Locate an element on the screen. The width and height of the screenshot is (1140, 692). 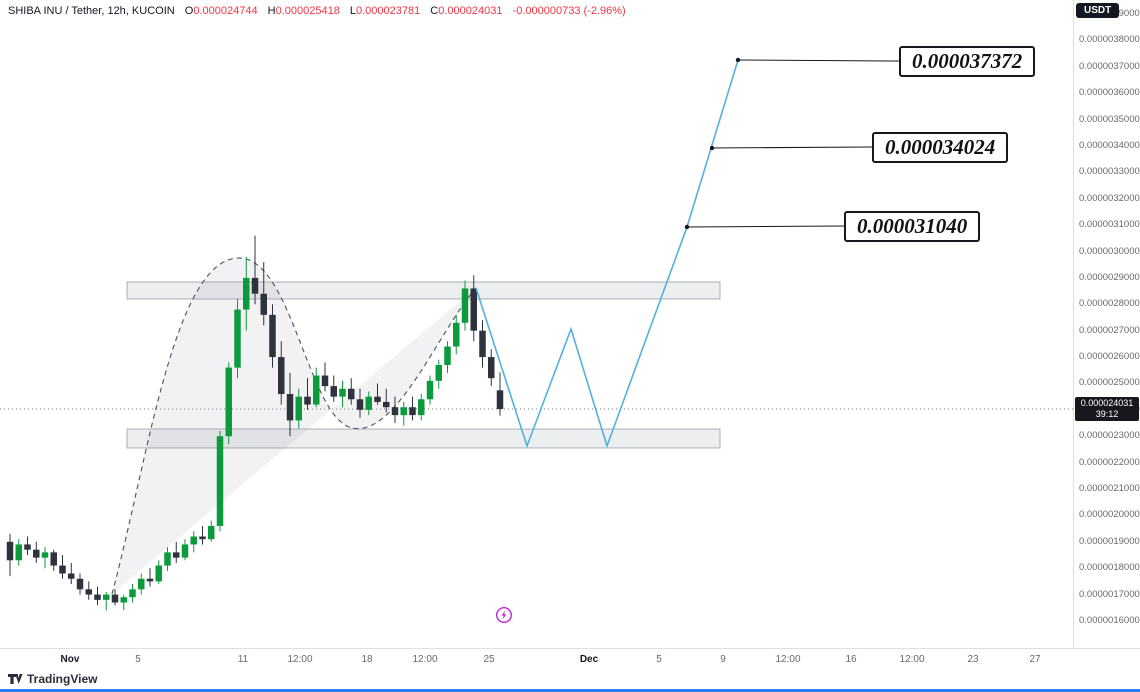
price-tick-label: 0.0000028000 is located at coordinates (1109, 304).